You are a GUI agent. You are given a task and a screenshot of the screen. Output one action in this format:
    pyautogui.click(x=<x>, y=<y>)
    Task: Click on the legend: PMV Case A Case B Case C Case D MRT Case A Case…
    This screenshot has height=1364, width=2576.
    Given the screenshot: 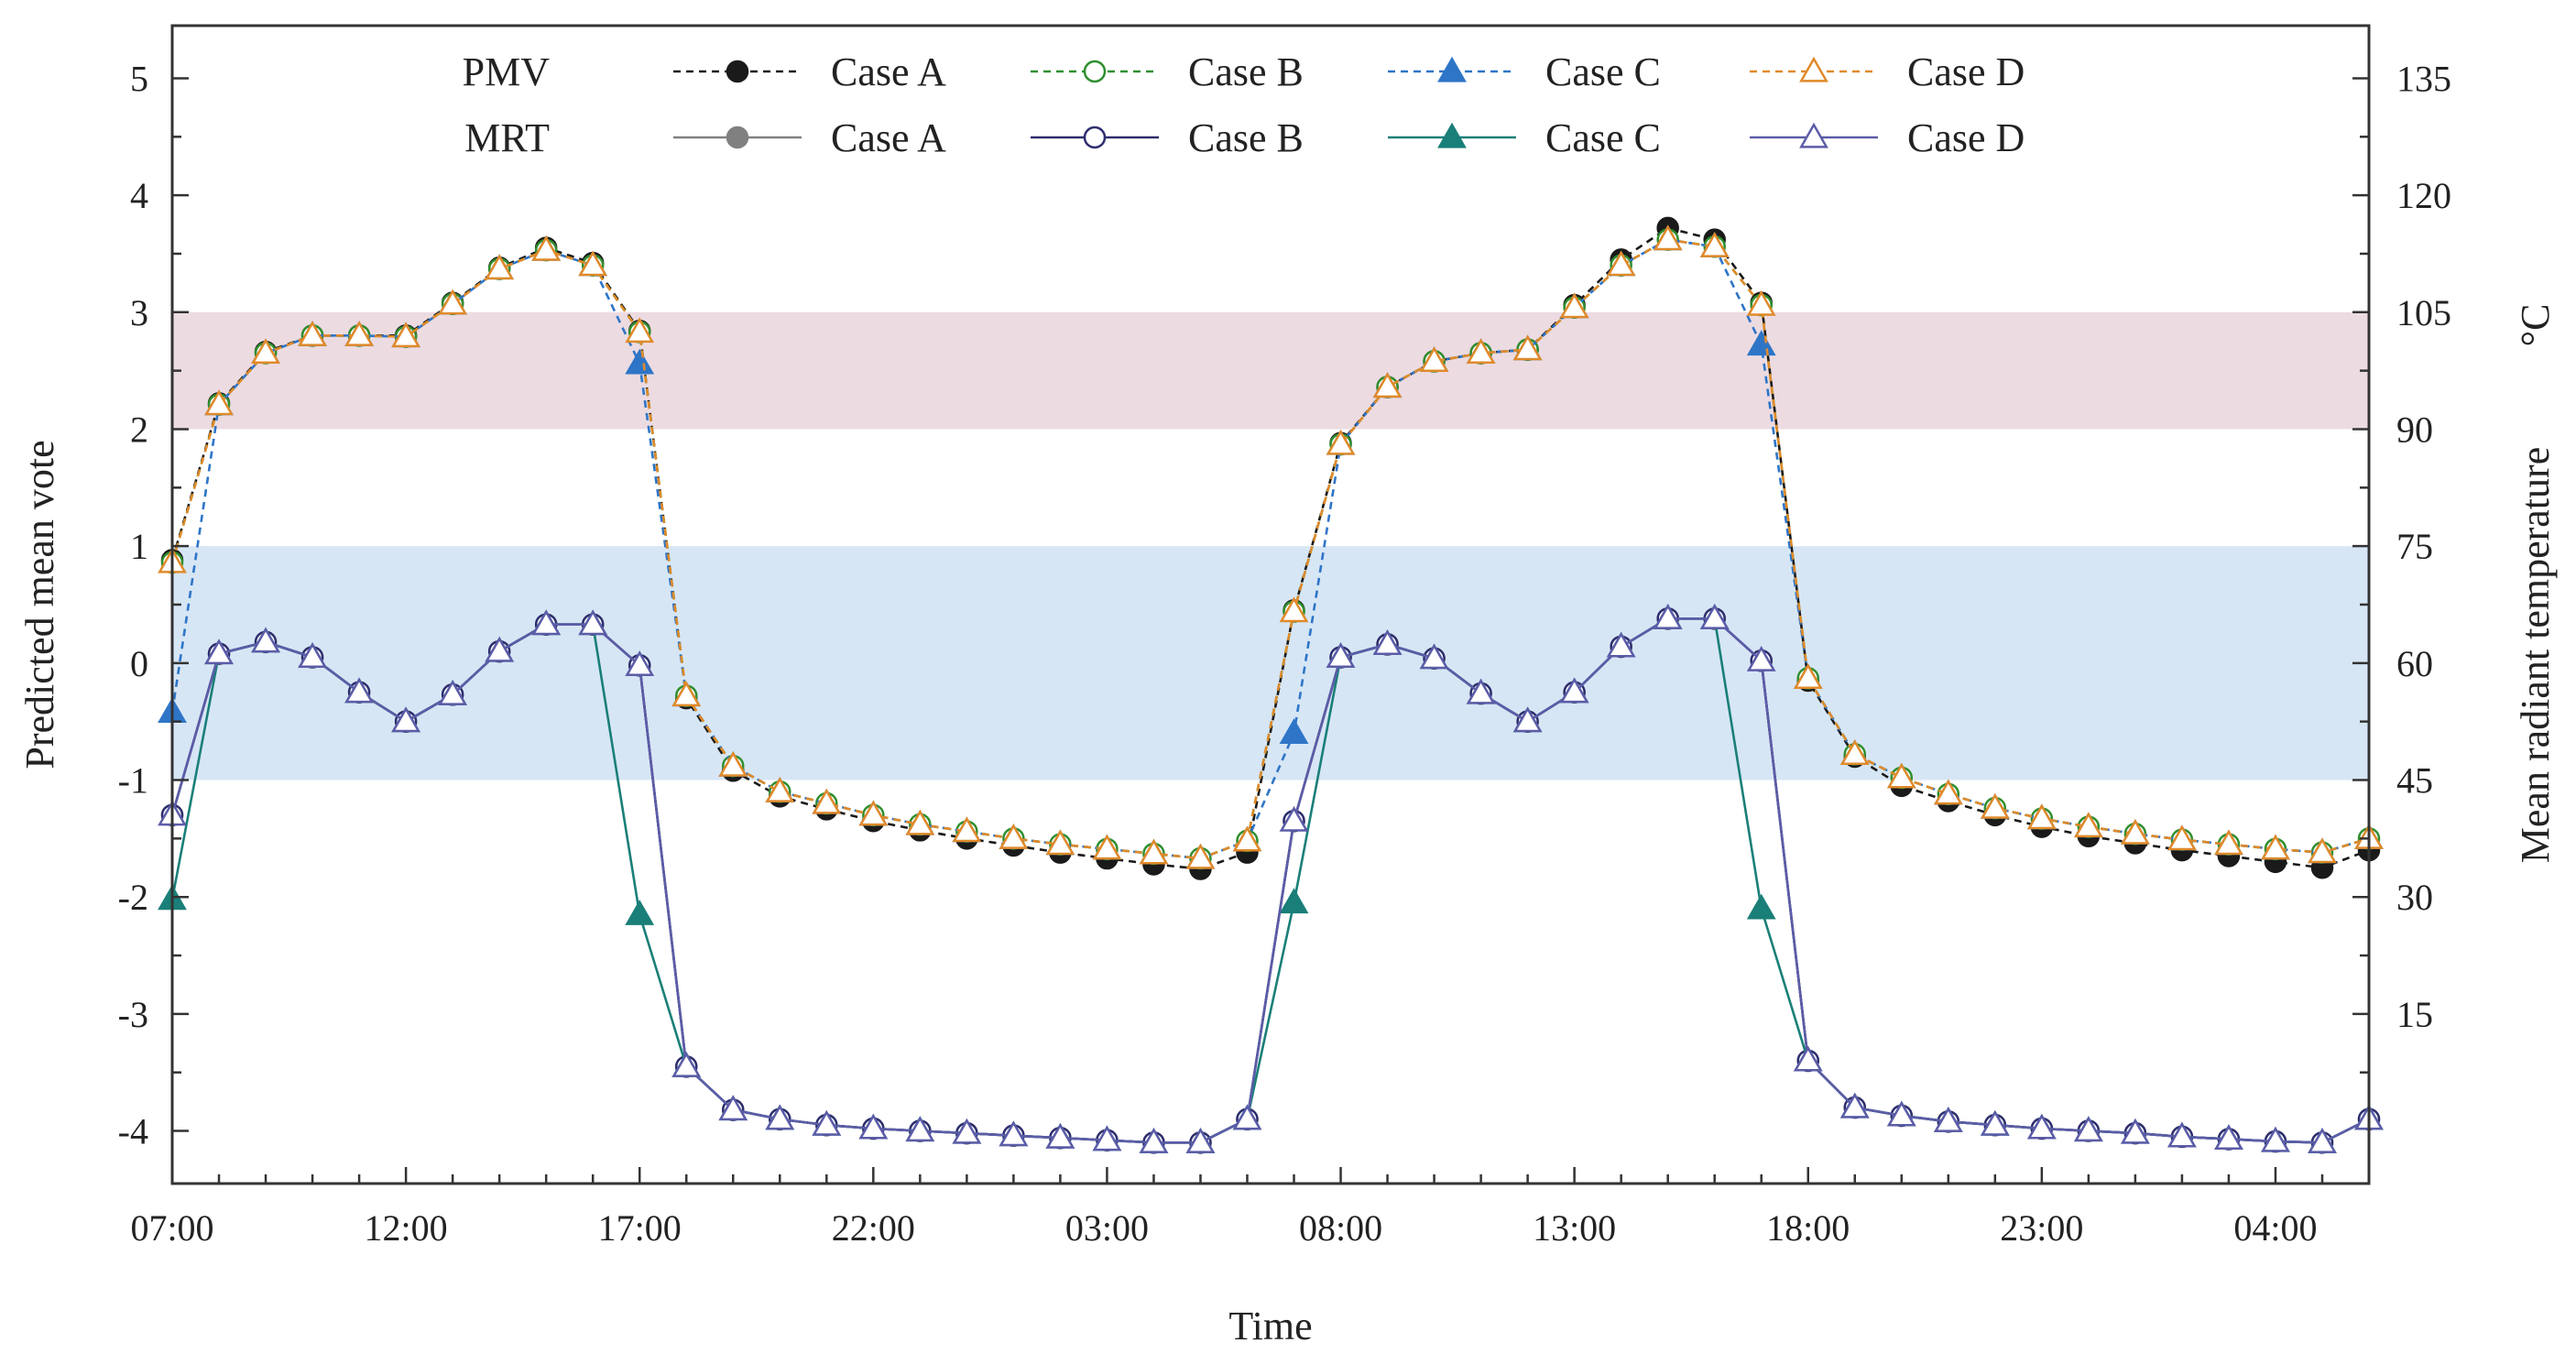 What is the action you would take?
    pyautogui.click(x=1244, y=104)
    